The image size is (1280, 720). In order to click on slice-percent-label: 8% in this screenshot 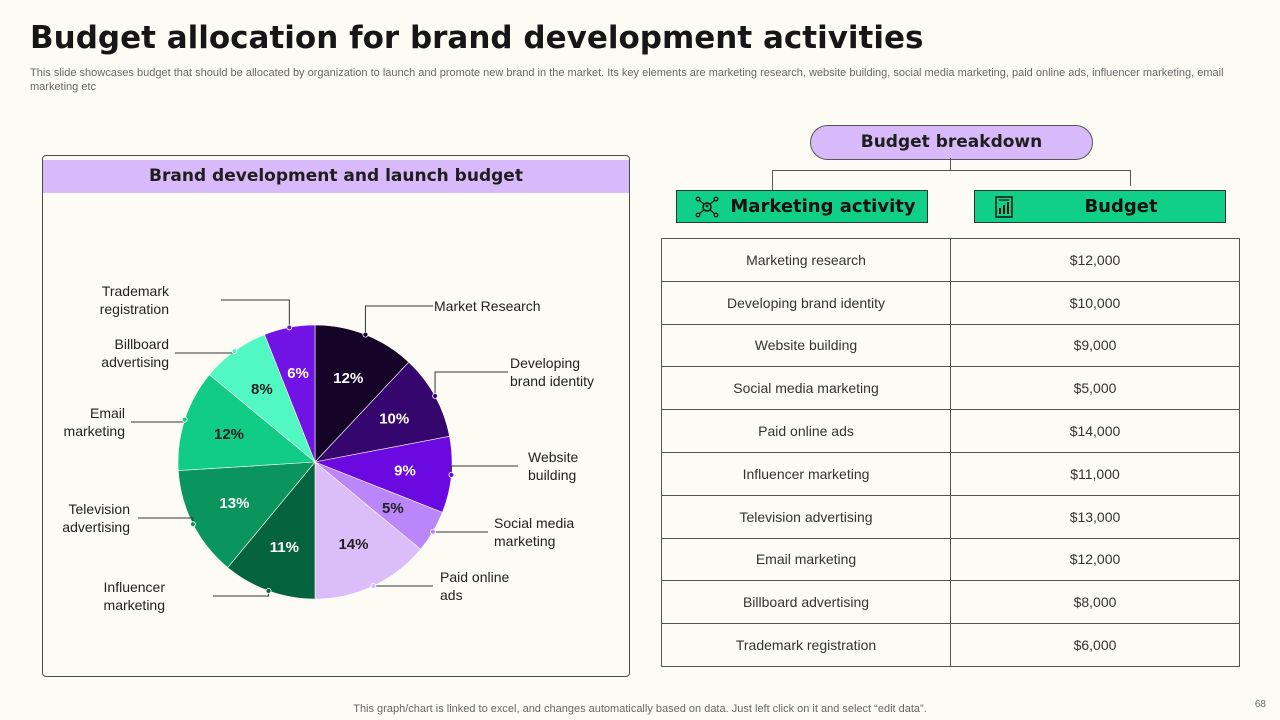, I will do `click(262, 389)`.